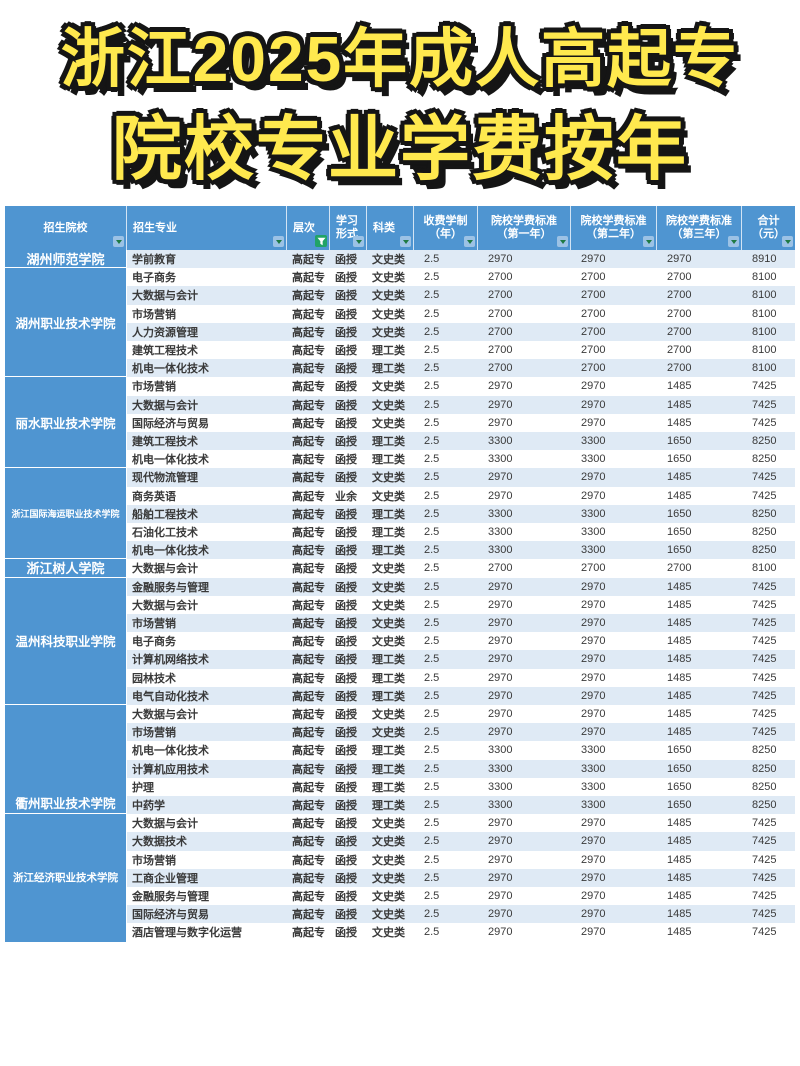 This screenshot has height=1066, width=800. I want to click on cell-fee-year2: 2700, so click(593, 568).